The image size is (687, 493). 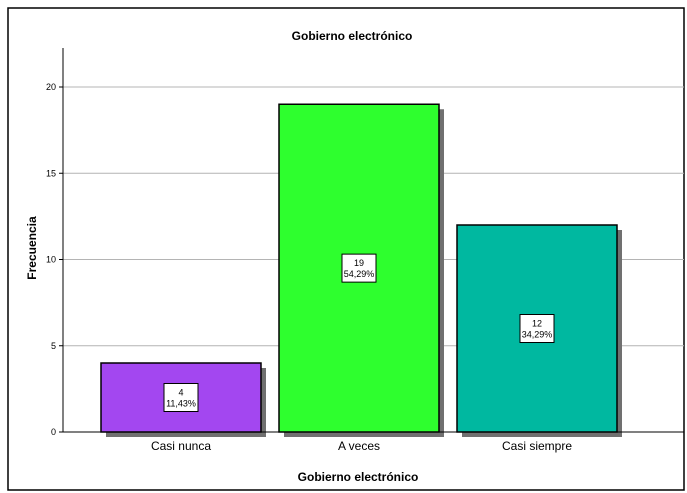 I want to click on x-category-label-2: Casi siempre, so click(x=537, y=446).